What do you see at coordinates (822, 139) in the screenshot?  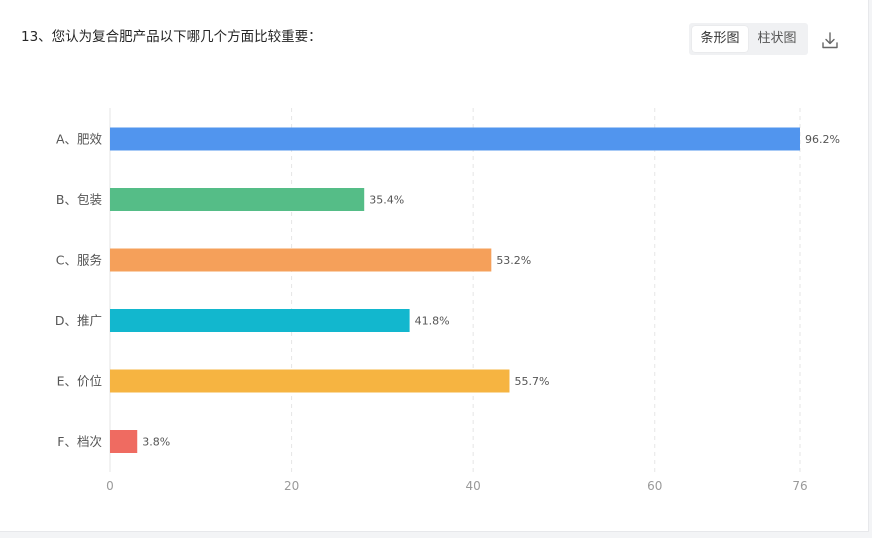 I see `value-label: 96.2%` at bounding box center [822, 139].